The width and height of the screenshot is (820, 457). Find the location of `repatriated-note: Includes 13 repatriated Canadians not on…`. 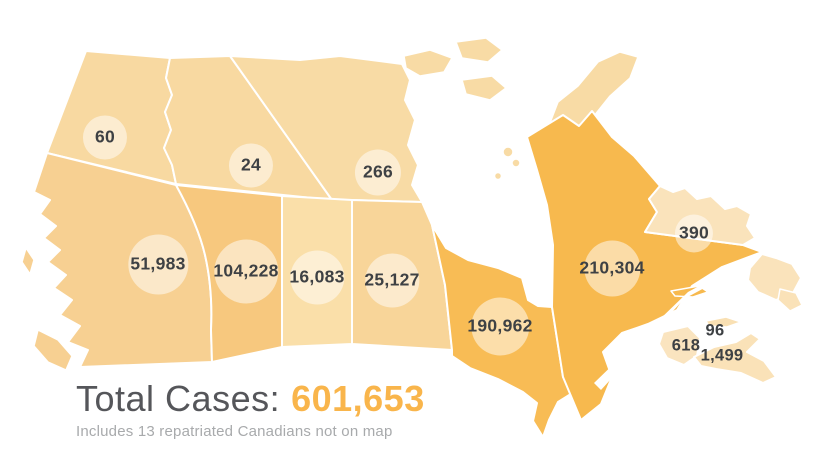

repatriated-note: Includes 13 repatriated Canadians not on… is located at coordinates (234, 431).